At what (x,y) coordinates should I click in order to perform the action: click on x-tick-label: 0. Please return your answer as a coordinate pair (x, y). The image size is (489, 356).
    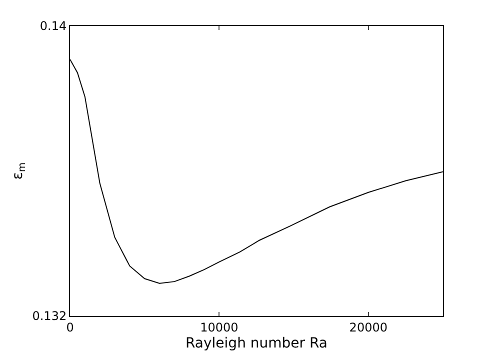
    Looking at the image, I should click on (70, 327).